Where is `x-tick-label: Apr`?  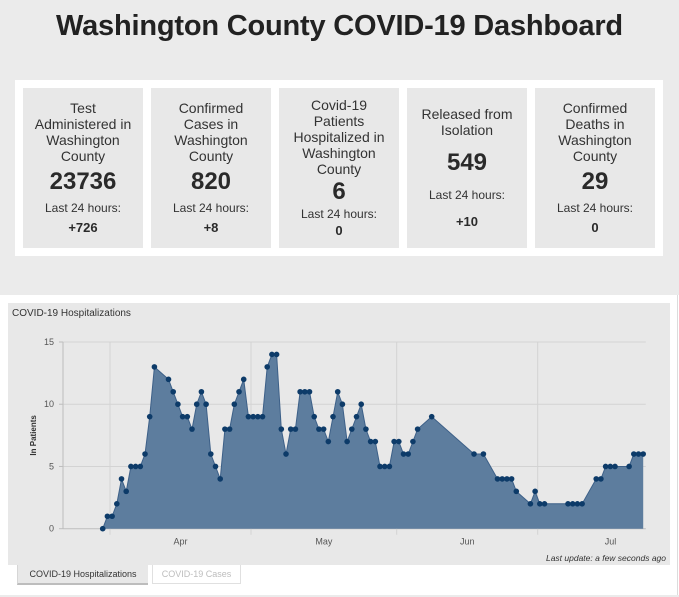
x-tick-label: Apr is located at coordinates (180, 542).